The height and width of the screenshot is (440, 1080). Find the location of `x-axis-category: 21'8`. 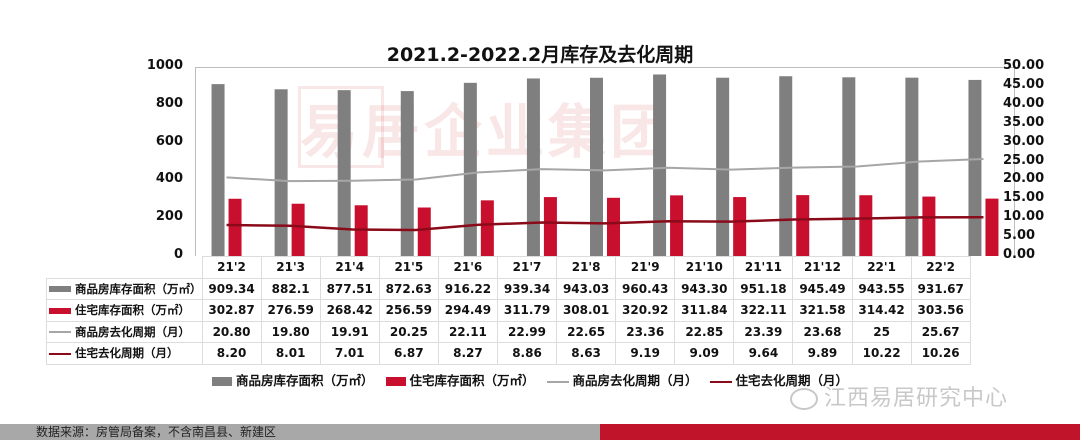

x-axis-category: 21'8 is located at coordinates (586, 267).